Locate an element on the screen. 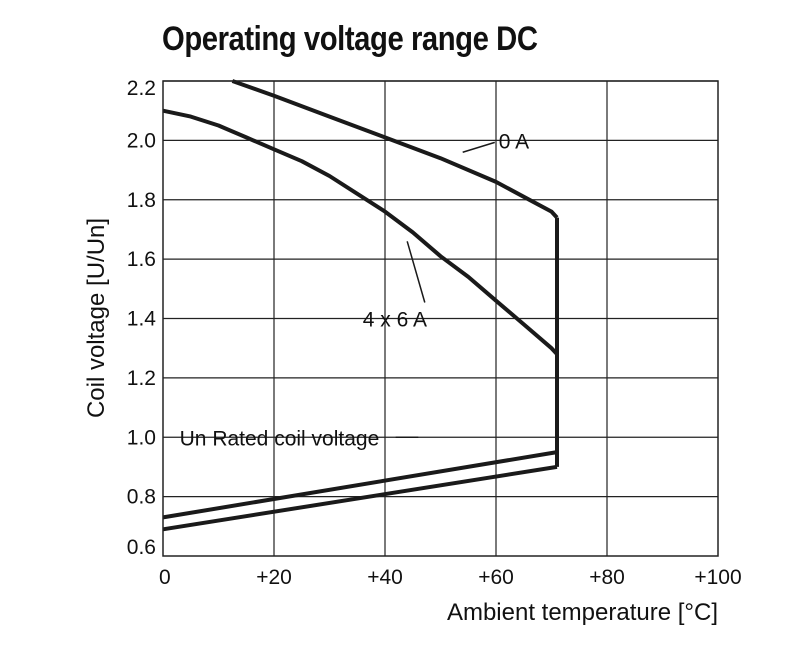 The width and height of the screenshot is (800, 645). annotation-label: 0 A is located at coordinates (514, 141).